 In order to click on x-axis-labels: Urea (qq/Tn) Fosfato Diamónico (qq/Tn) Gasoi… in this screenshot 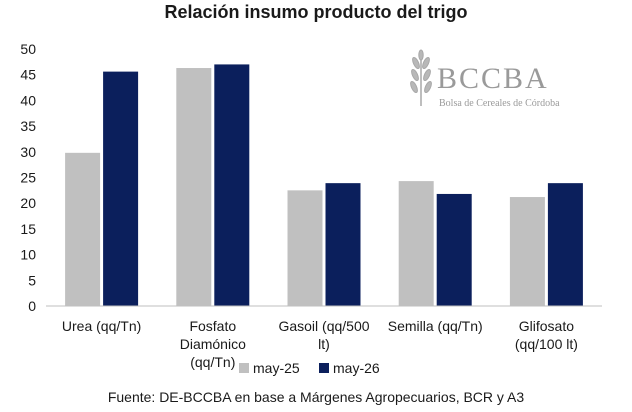, I will do `click(320, 344)`.